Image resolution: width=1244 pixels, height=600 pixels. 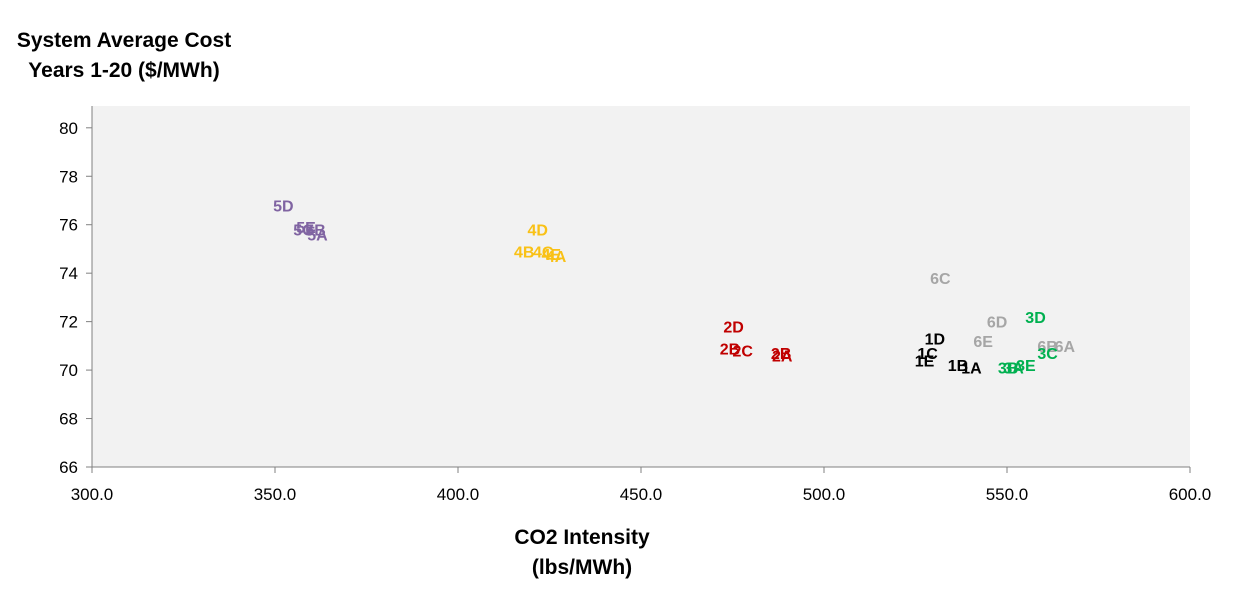 What do you see at coordinates (68, 467) in the screenshot?
I see `y-tick-label: 66` at bounding box center [68, 467].